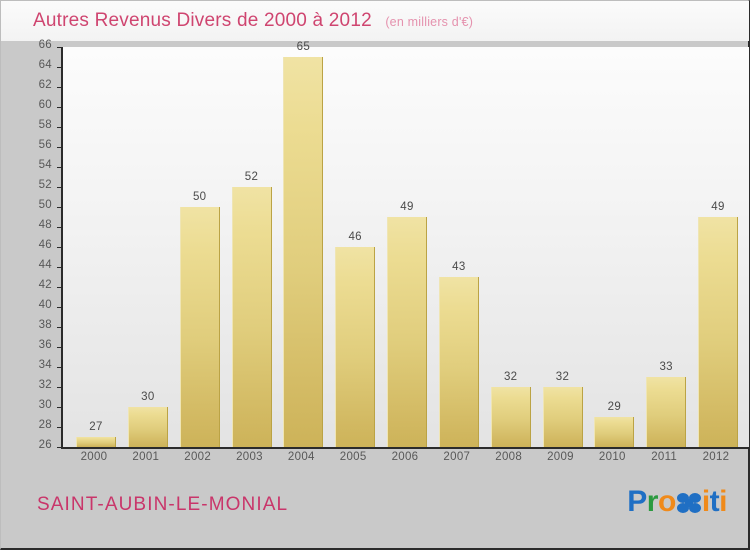 Image resolution: width=750 pixels, height=550 pixels. I want to click on y-axis-tick-label: 62, so click(45, 85).